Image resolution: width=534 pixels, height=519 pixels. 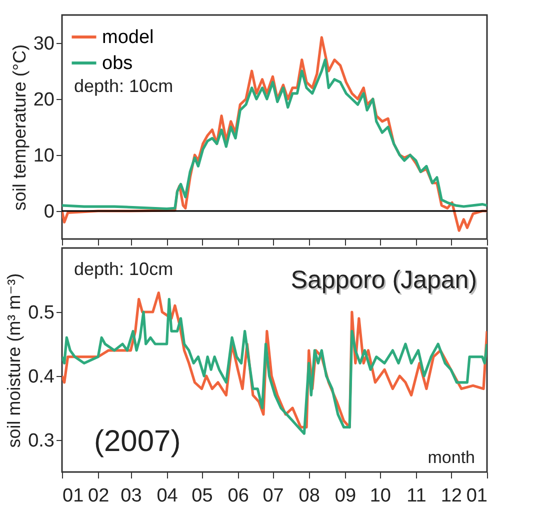 What do you see at coordinates (345, 496) in the screenshot?
I see `x-tick-label: 09` at bounding box center [345, 496].